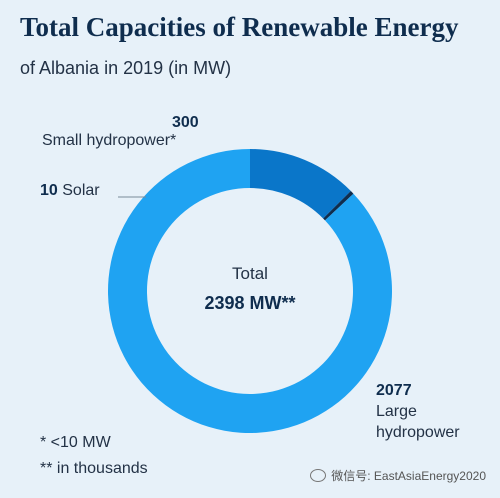 The width and height of the screenshot is (500, 498). What do you see at coordinates (49, 190) in the screenshot?
I see `value-solar: 10` at bounding box center [49, 190].